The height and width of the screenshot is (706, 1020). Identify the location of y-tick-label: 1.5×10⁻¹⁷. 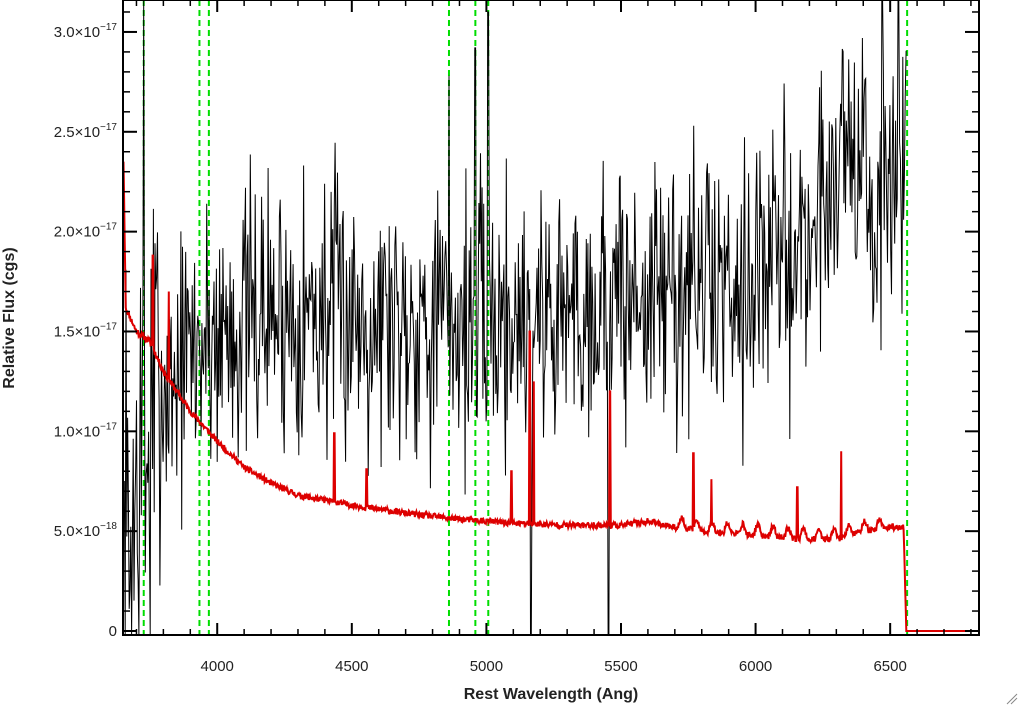
(86, 330).